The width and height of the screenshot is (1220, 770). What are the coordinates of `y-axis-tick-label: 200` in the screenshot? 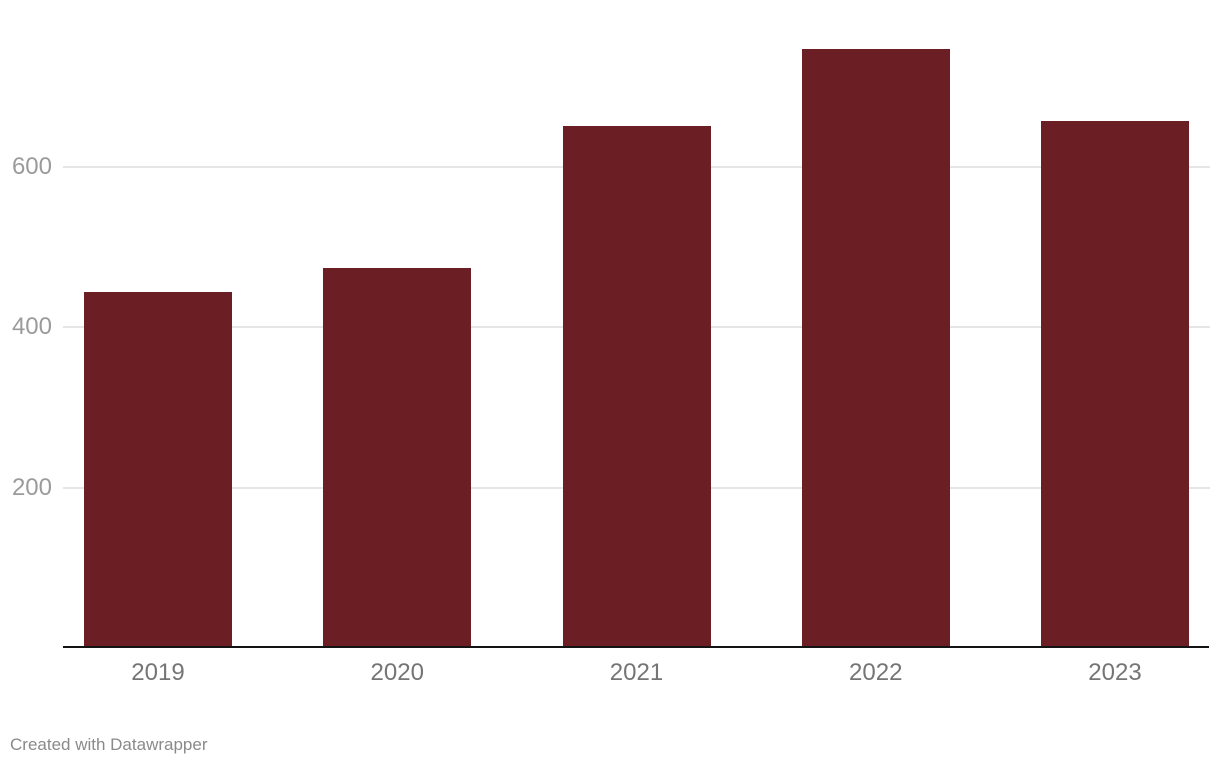 It's located at (31, 487).